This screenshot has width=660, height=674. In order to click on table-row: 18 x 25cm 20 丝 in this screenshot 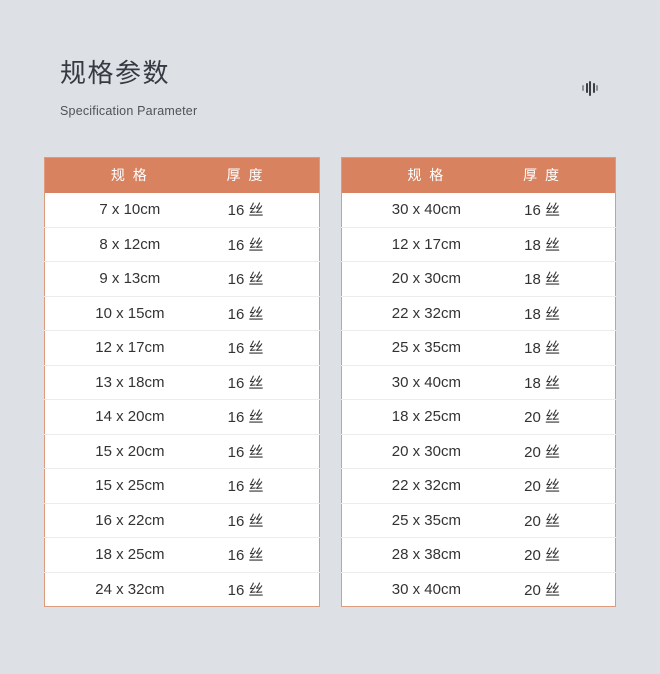, I will do `click(478, 417)`.